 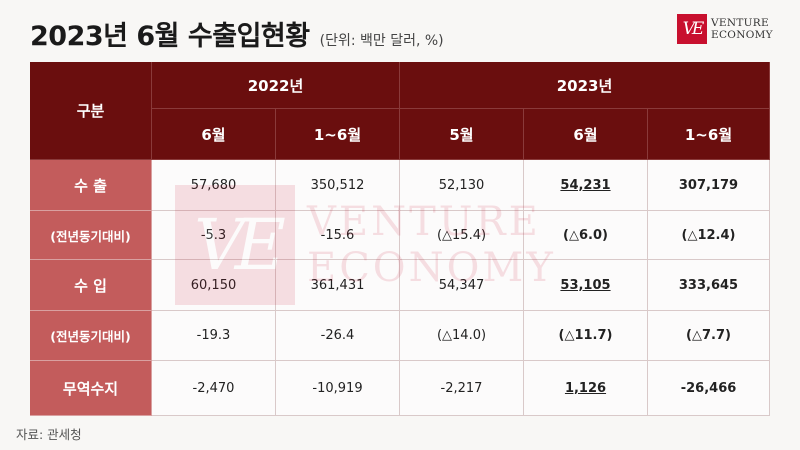 What do you see at coordinates (709, 134) in the screenshot?
I see `subheader-2023-h1: 1~6월` at bounding box center [709, 134].